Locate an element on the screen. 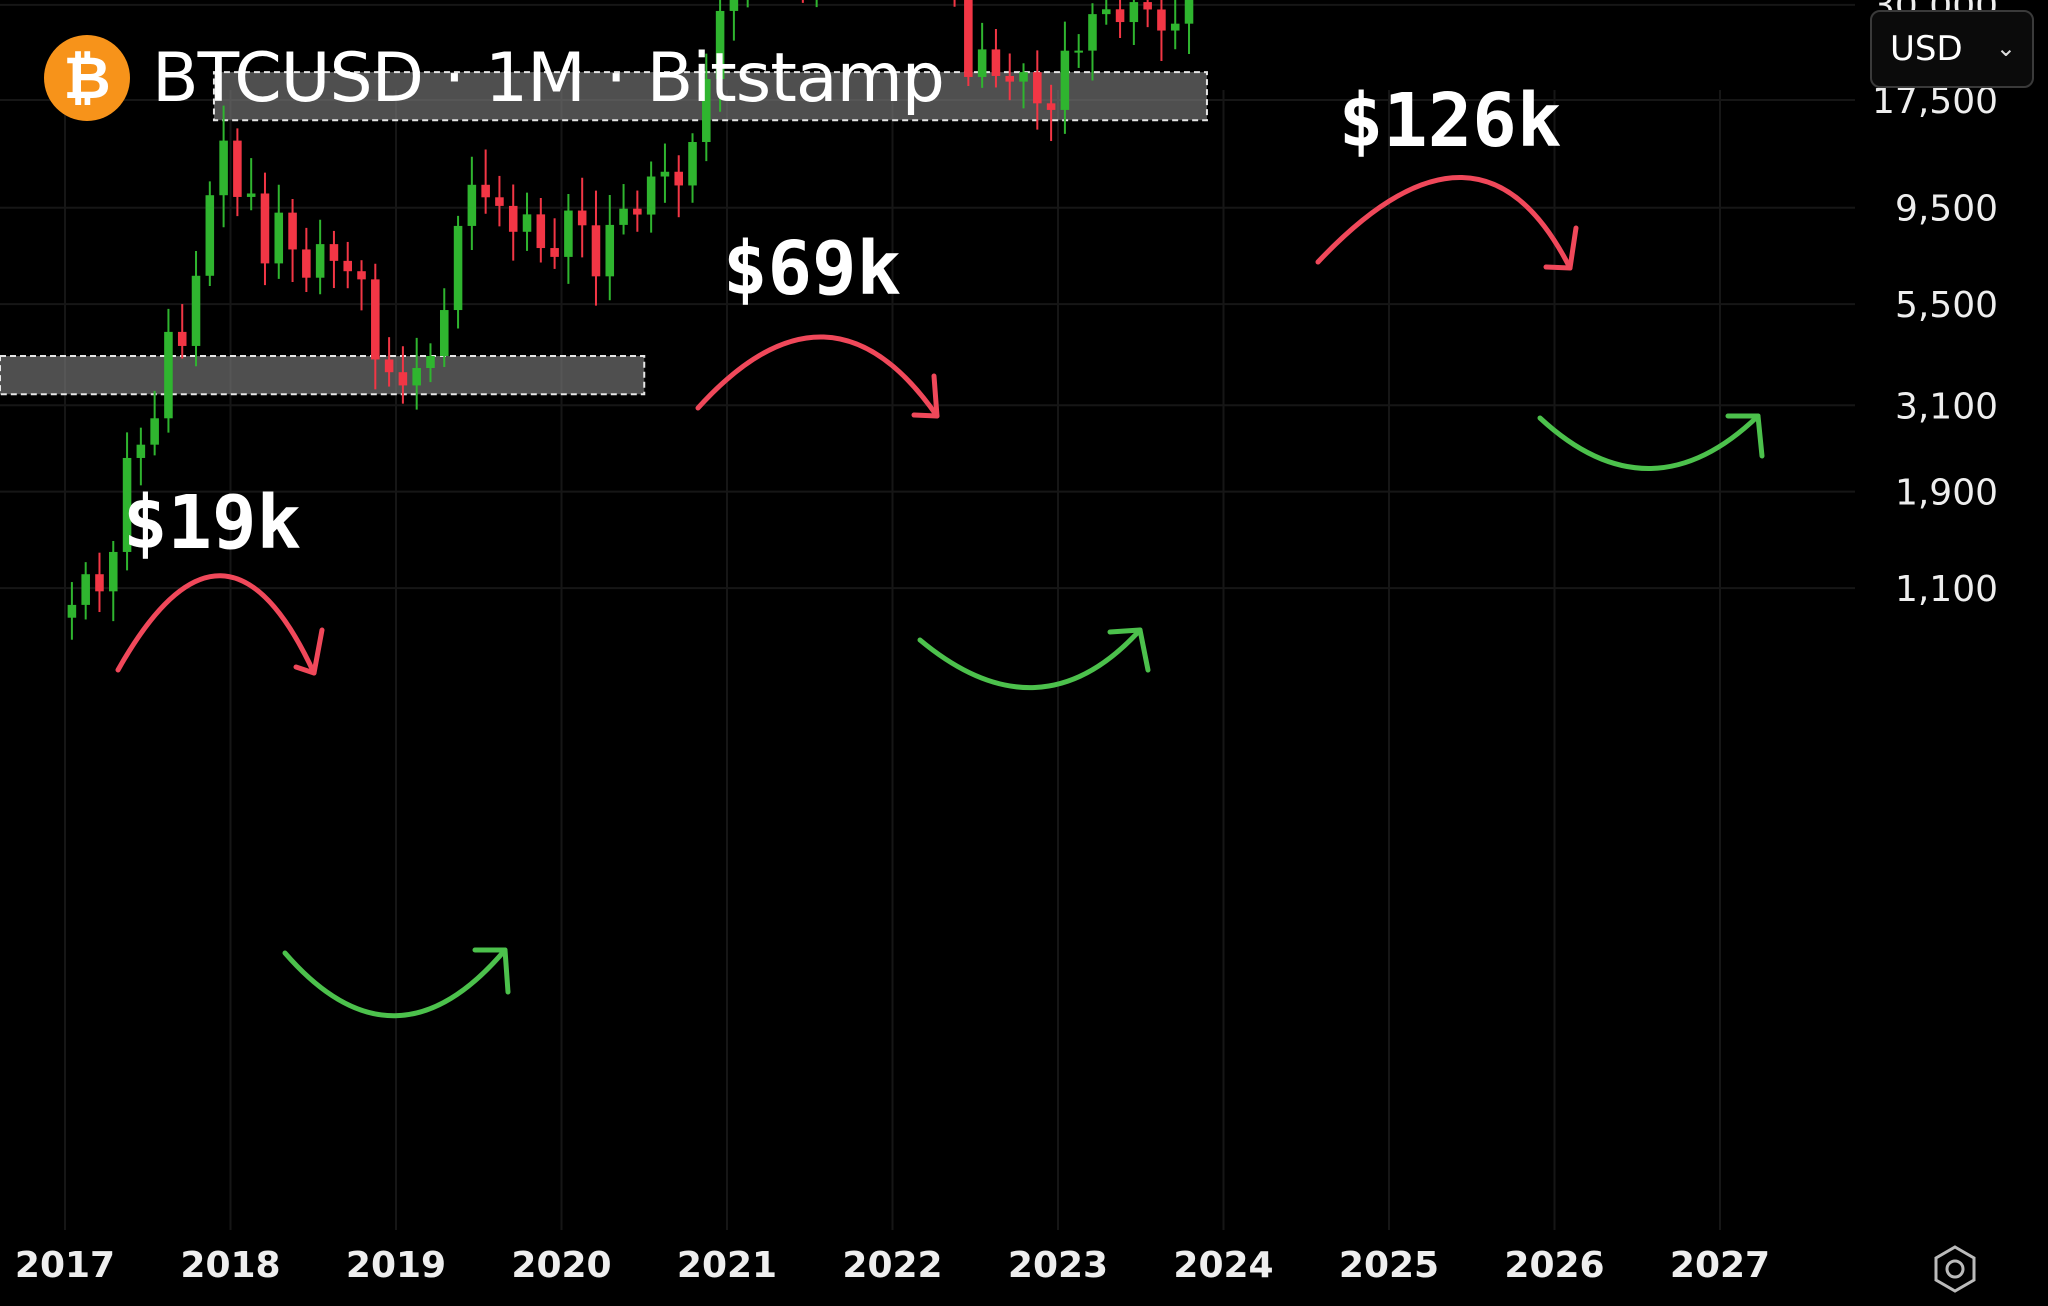 The image size is (2048, 1306). arrow-red-69k is located at coordinates (817, 376).